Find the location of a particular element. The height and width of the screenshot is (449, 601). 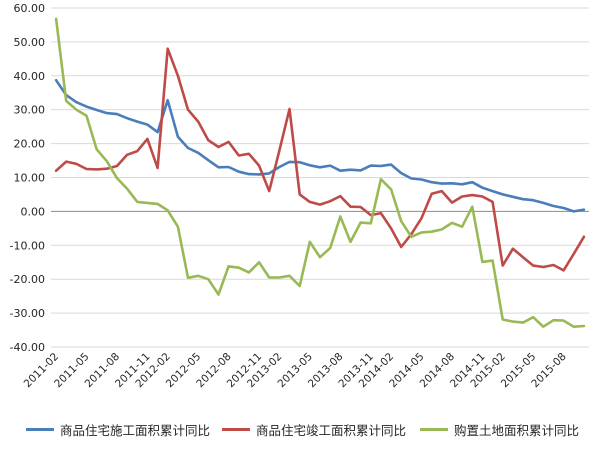

y-tick-label: 50.00 is located at coordinates (30, 42).